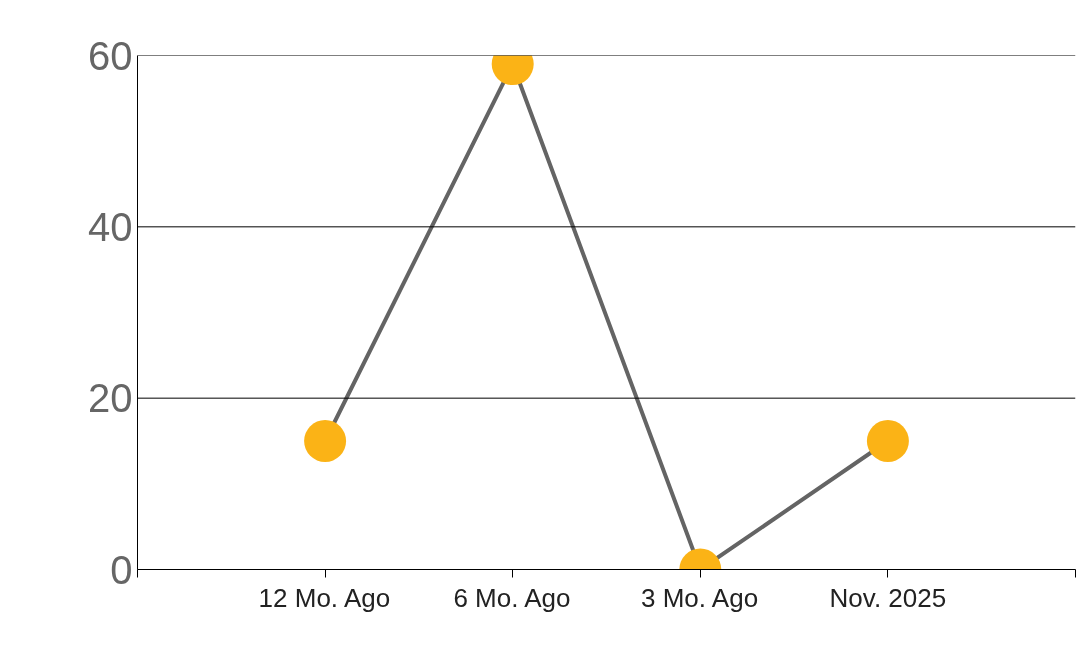 Image resolution: width=1078 pixels, height=663 pixels. What do you see at coordinates (110, 226) in the screenshot?
I see `y-tick-label: 40` at bounding box center [110, 226].